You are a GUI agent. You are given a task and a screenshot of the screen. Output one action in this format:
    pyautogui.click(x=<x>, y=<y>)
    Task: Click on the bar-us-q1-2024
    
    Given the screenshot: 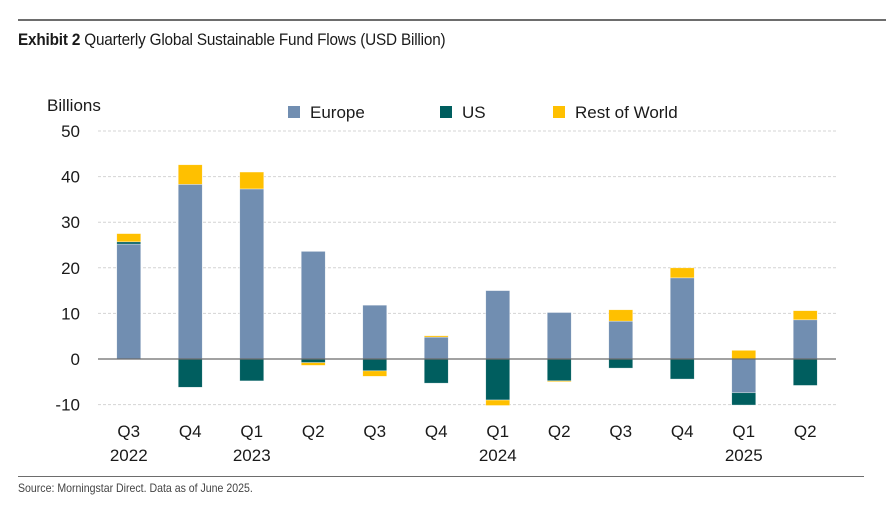 What is the action you would take?
    pyautogui.click(x=498, y=379)
    